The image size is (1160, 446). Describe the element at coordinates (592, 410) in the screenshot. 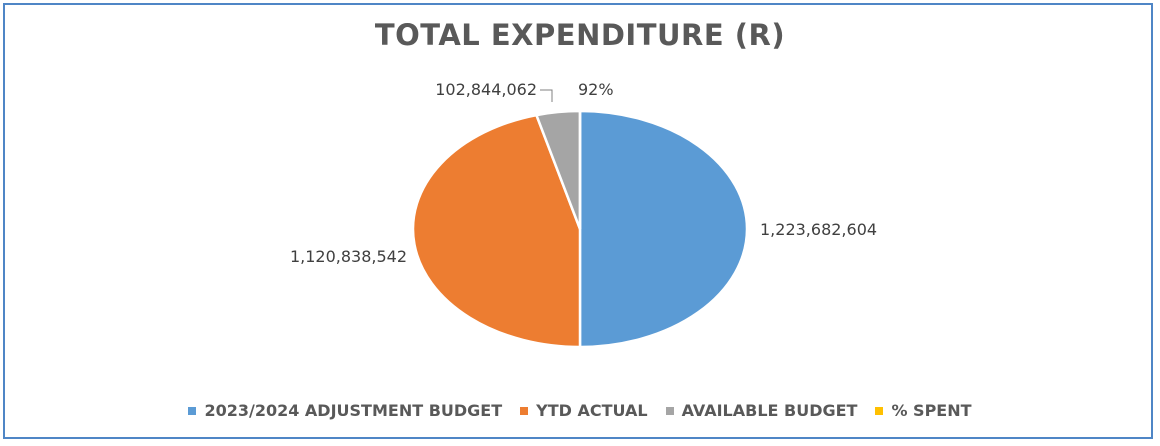

I see `legend-label-2: YTD ACTUAL` at that location.